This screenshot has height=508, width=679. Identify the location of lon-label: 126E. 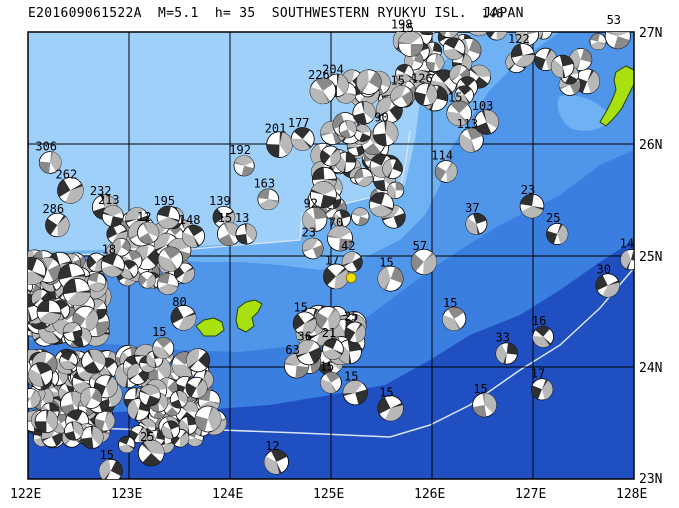
(429, 494).